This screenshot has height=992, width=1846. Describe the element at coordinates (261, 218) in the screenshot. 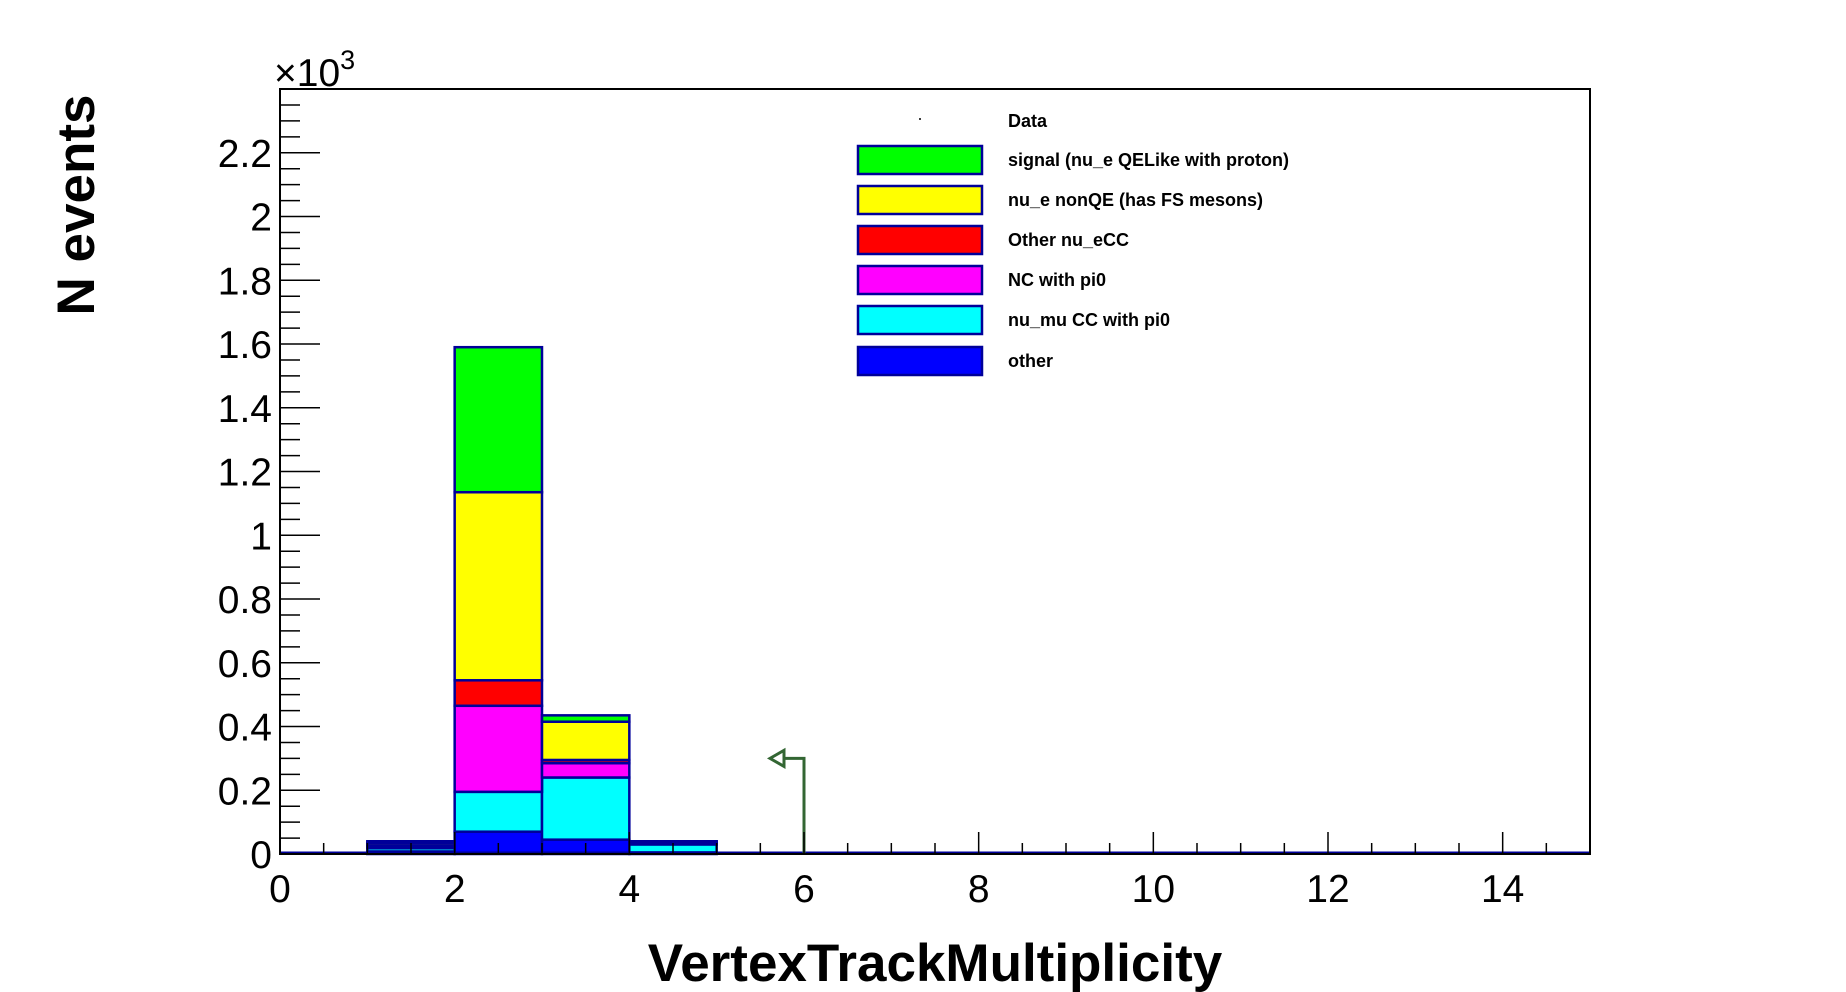

I see `y-tick-label: 2` at that location.